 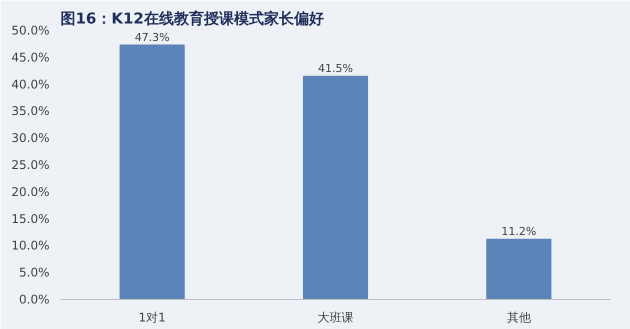 I want to click on x-tick-label: 大班课, so click(x=336, y=317).